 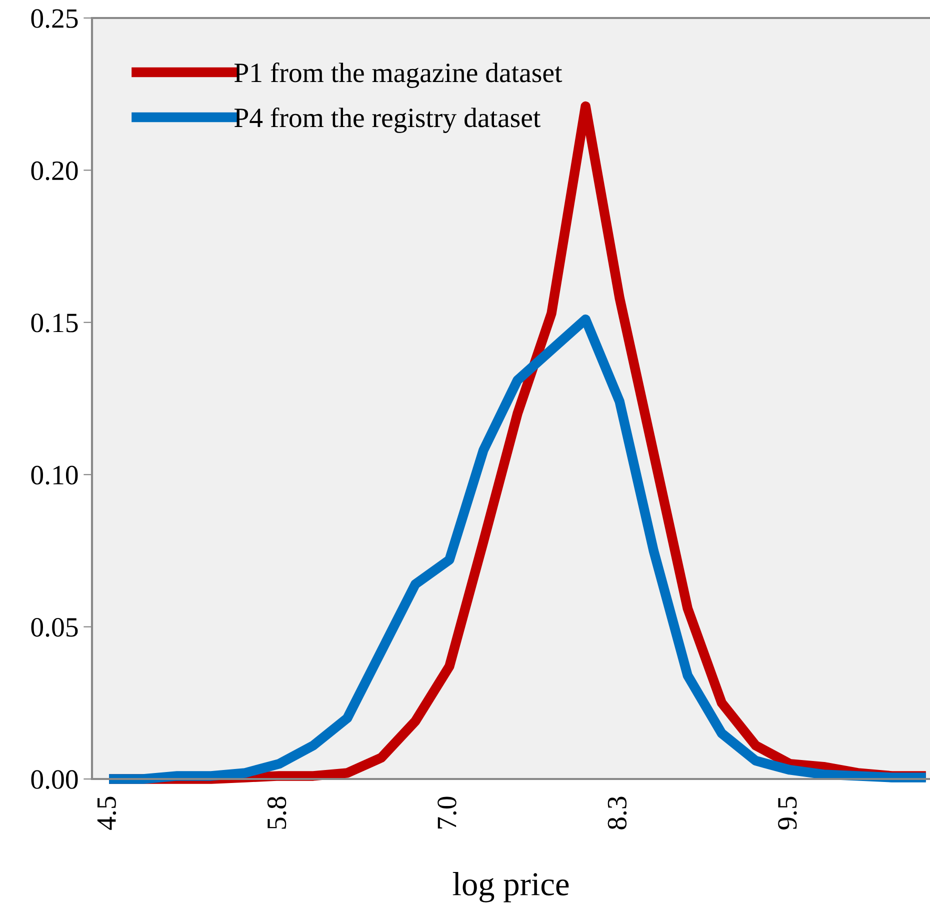 What do you see at coordinates (54, 627) in the screenshot?
I see `y-tick-label: 0.05` at bounding box center [54, 627].